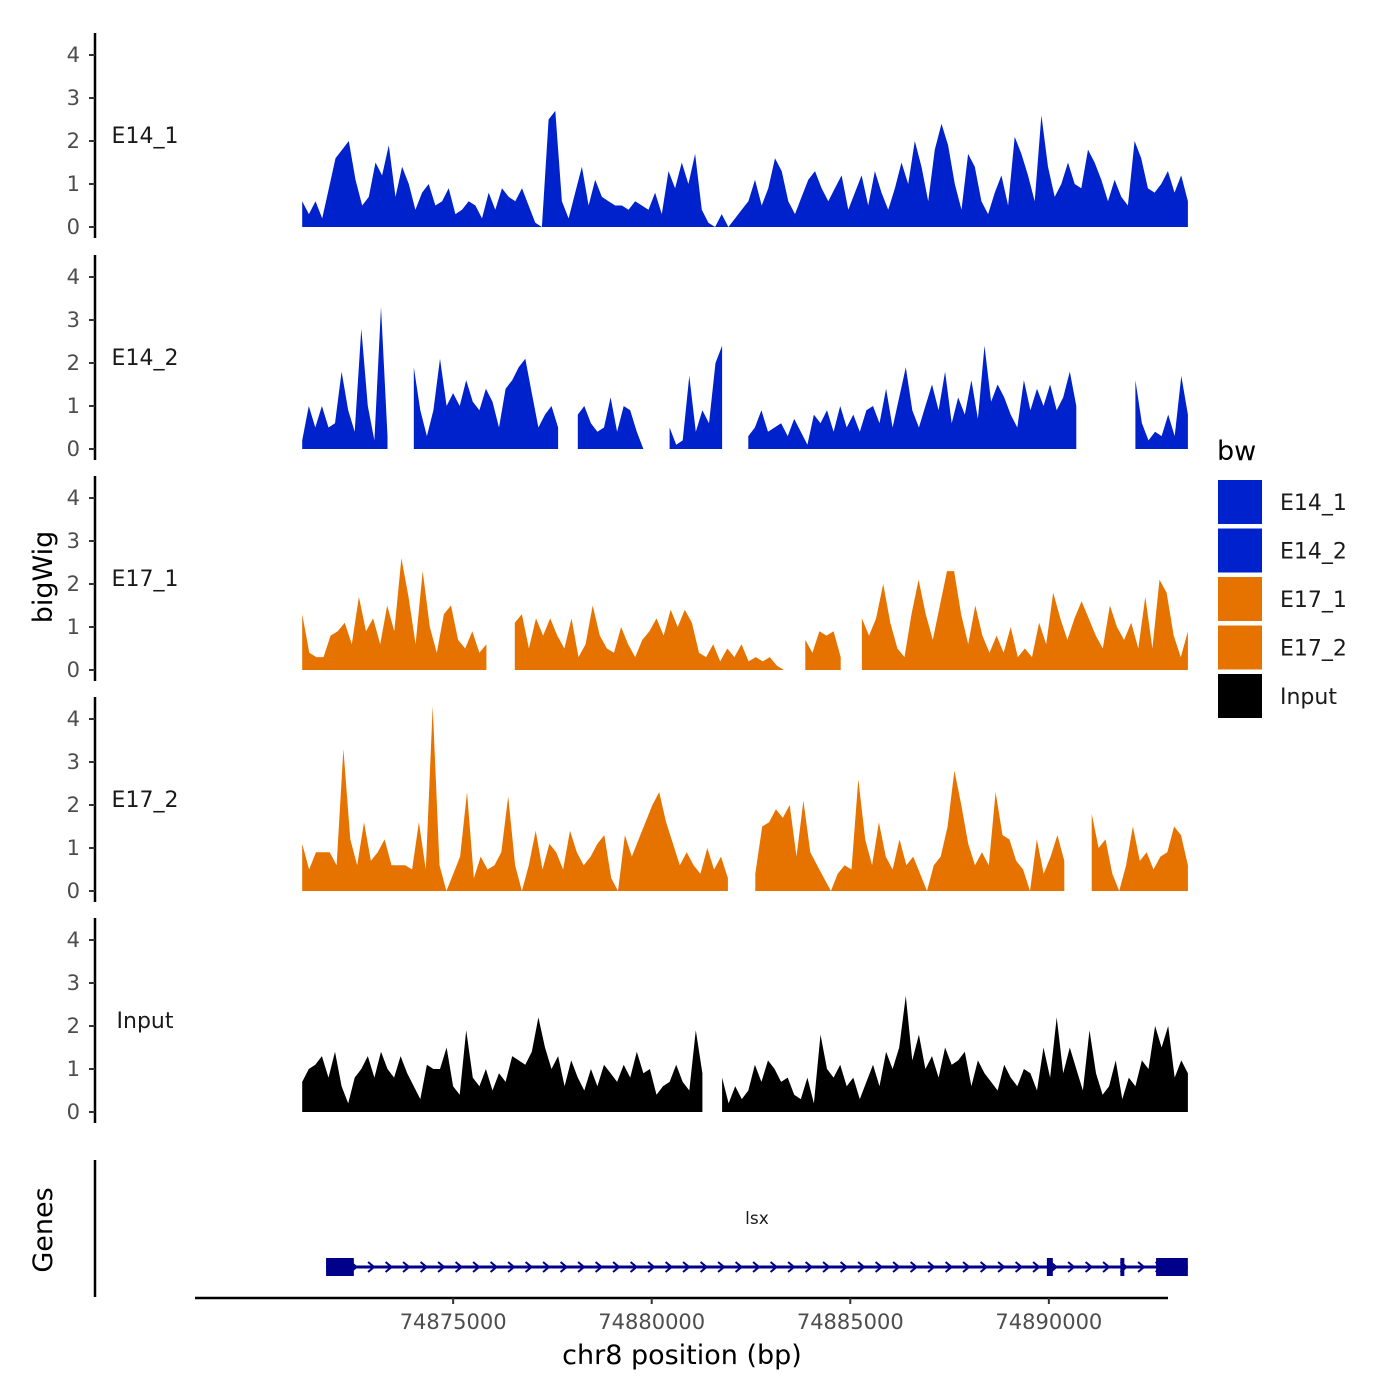 The height and width of the screenshot is (1400, 1400). Describe the element at coordinates (651, 1322) in the screenshot. I see `x-tick-label: 74880000` at that location.